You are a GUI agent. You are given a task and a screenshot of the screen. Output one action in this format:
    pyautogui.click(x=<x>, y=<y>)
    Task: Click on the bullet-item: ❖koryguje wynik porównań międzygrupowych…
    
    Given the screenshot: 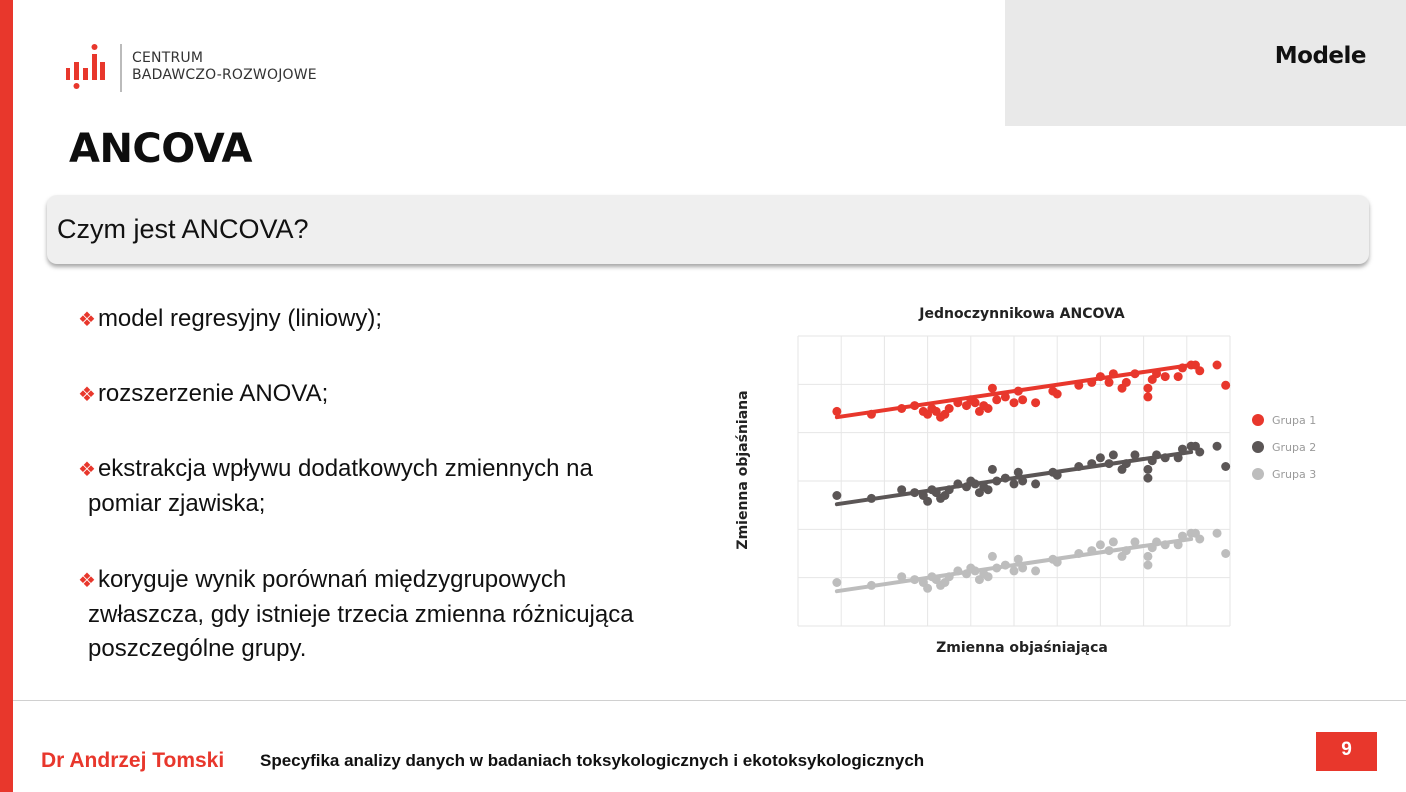 What is the action you would take?
    pyautogui.click(x=388, y=614)
    